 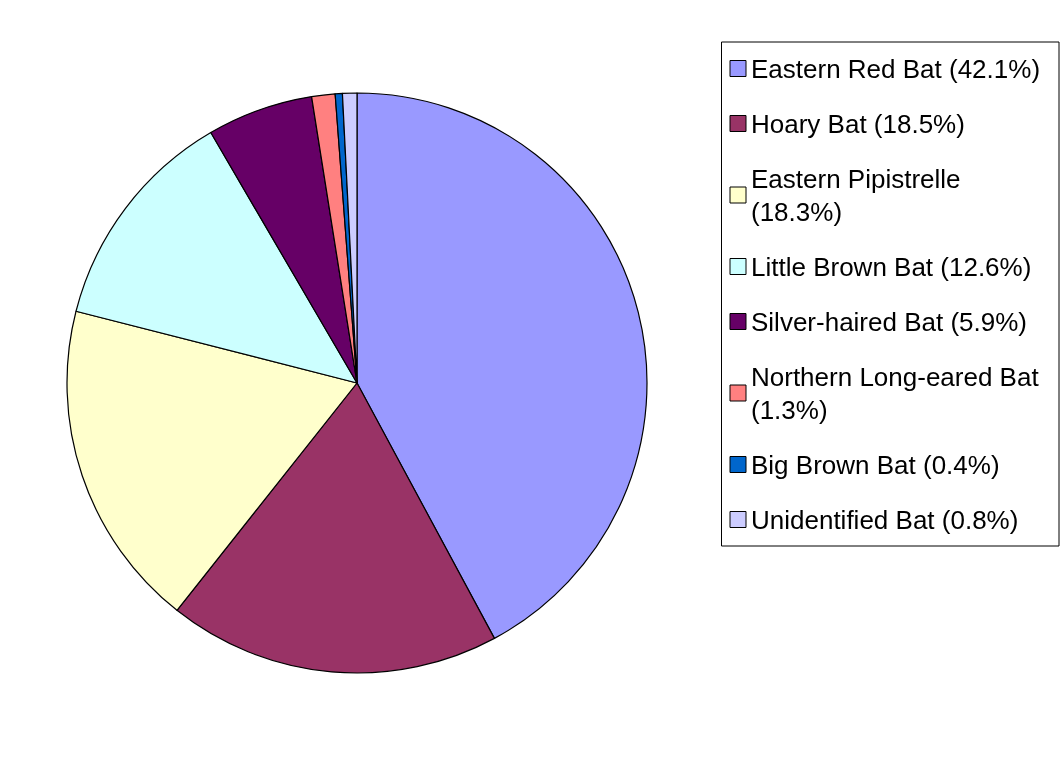 What do you see at coordinates (891, 266) in the screenshot?
I see `legend-label: Little Brown Bat (12.6%)` at bounding box center [891, 266].